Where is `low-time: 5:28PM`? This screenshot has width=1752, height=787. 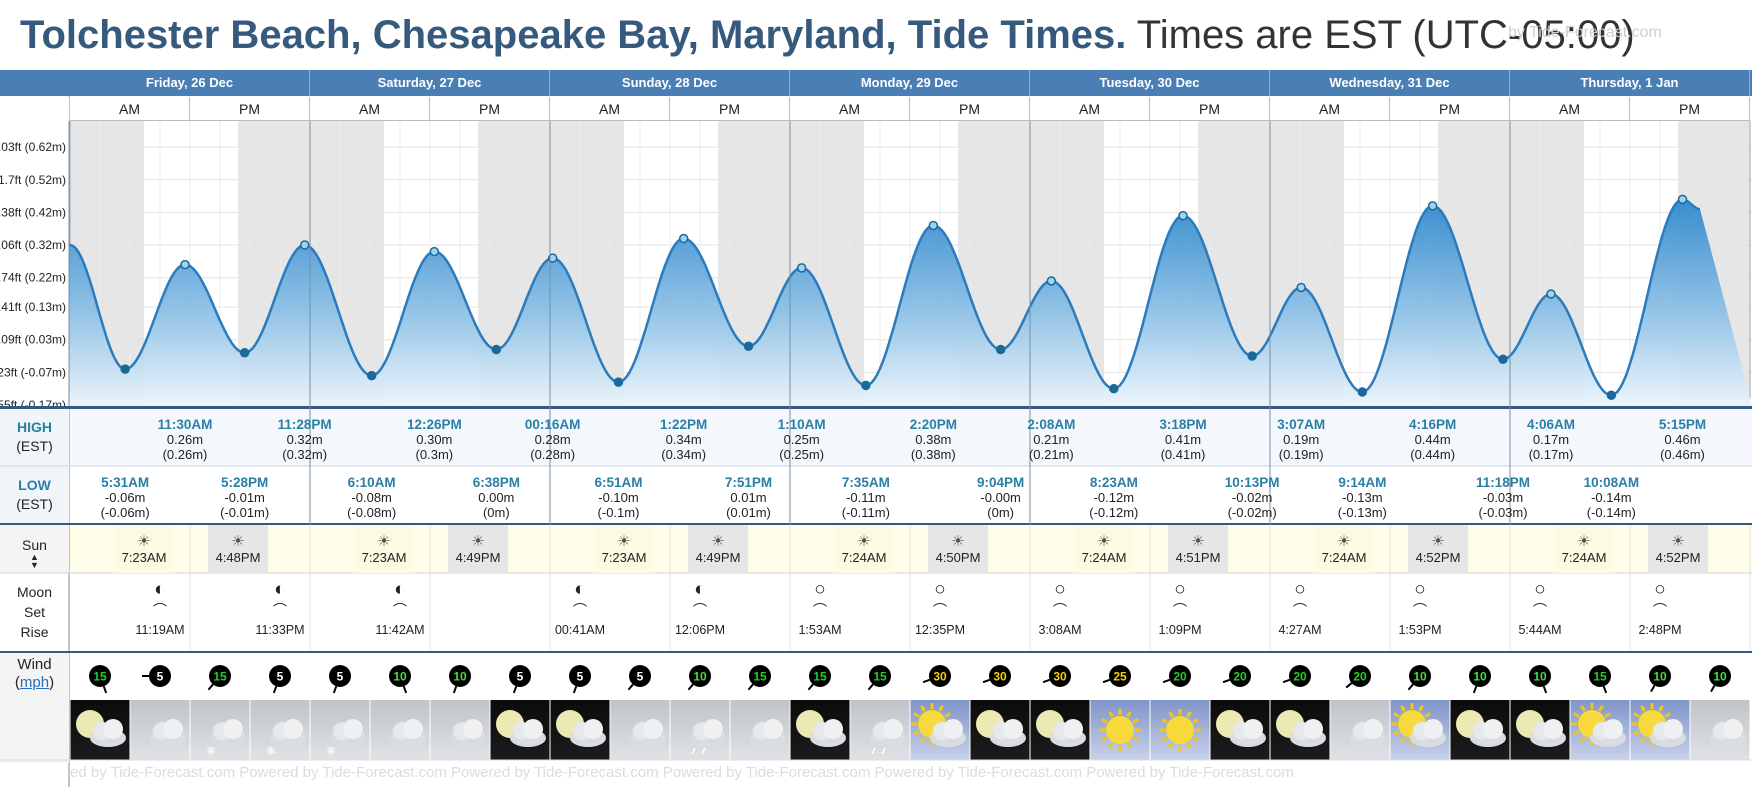 low-time: 5:28PM is located at coordinates (245, 482).